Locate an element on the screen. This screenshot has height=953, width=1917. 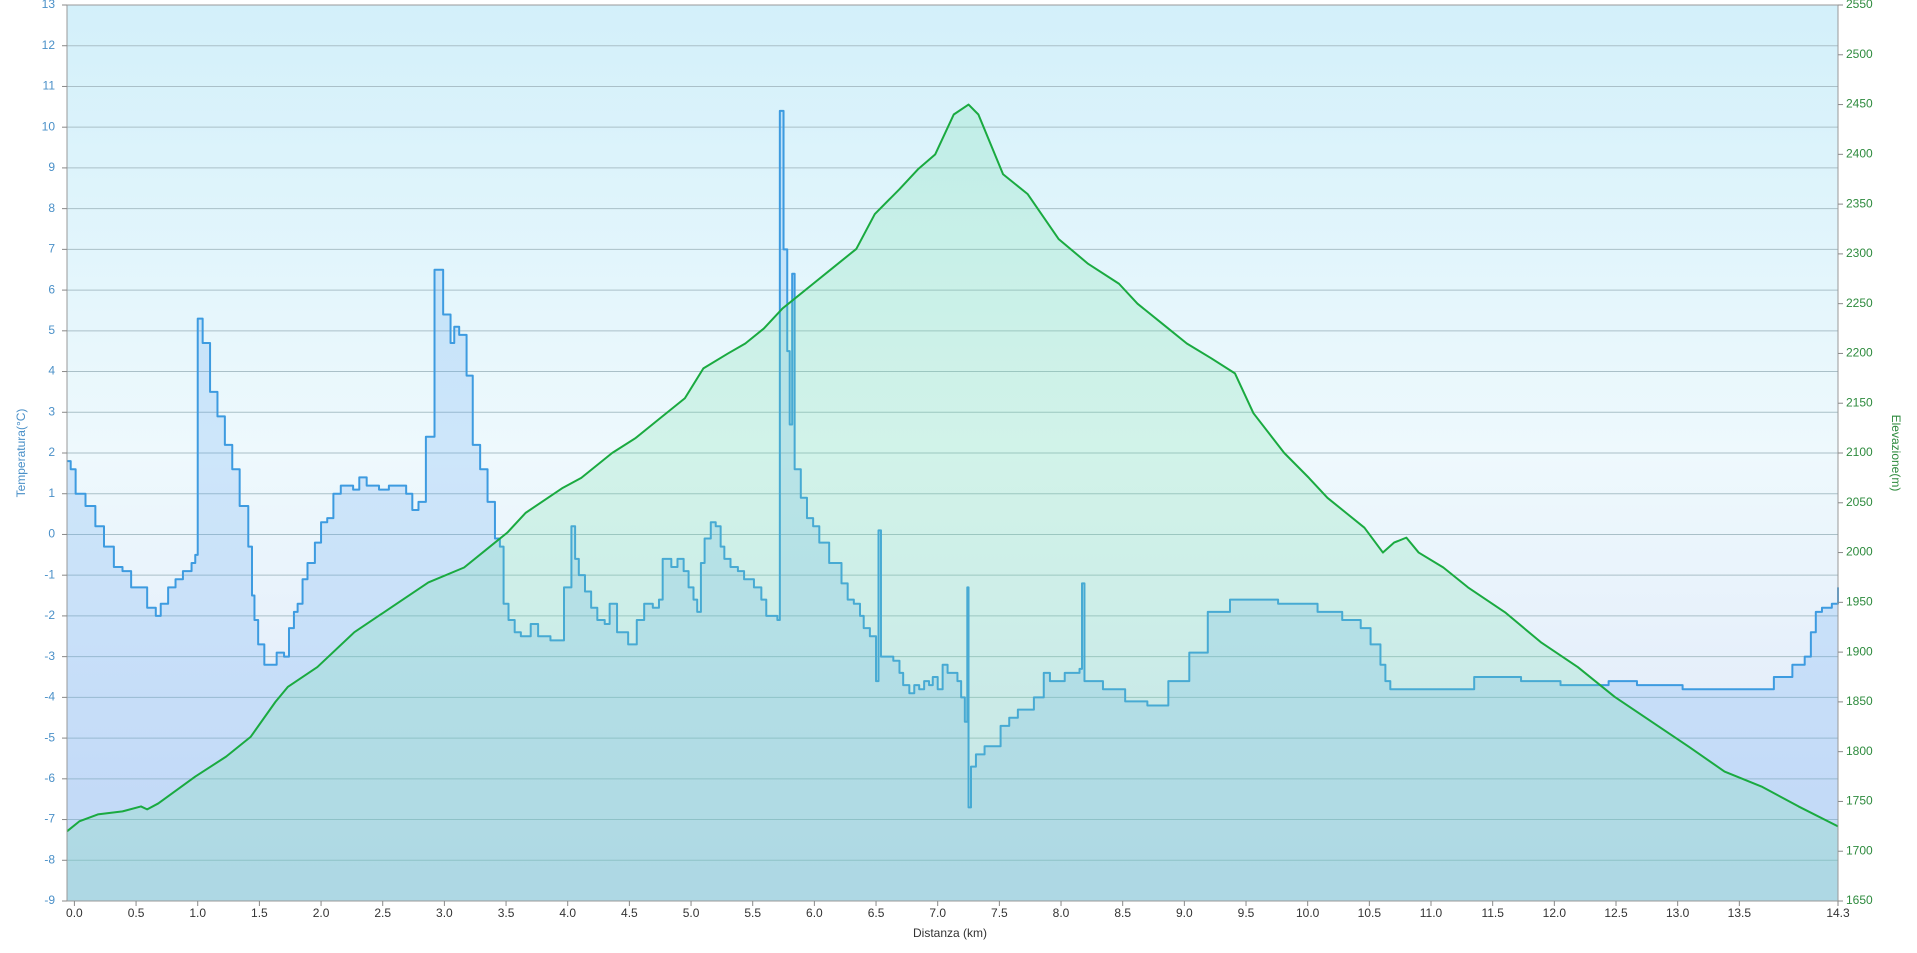
x-tick-label: 12.0 is located at coordinates (1555, 913).